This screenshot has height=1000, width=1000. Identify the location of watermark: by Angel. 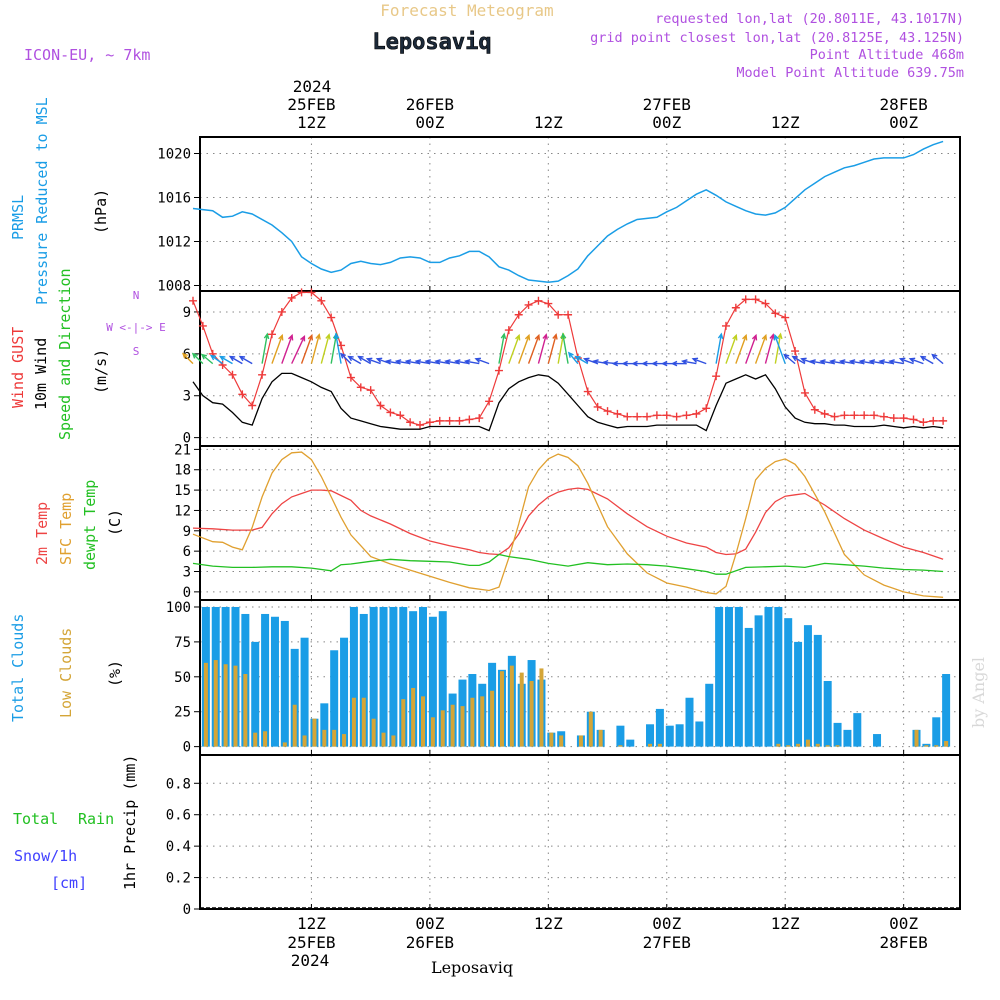
(978, 692).